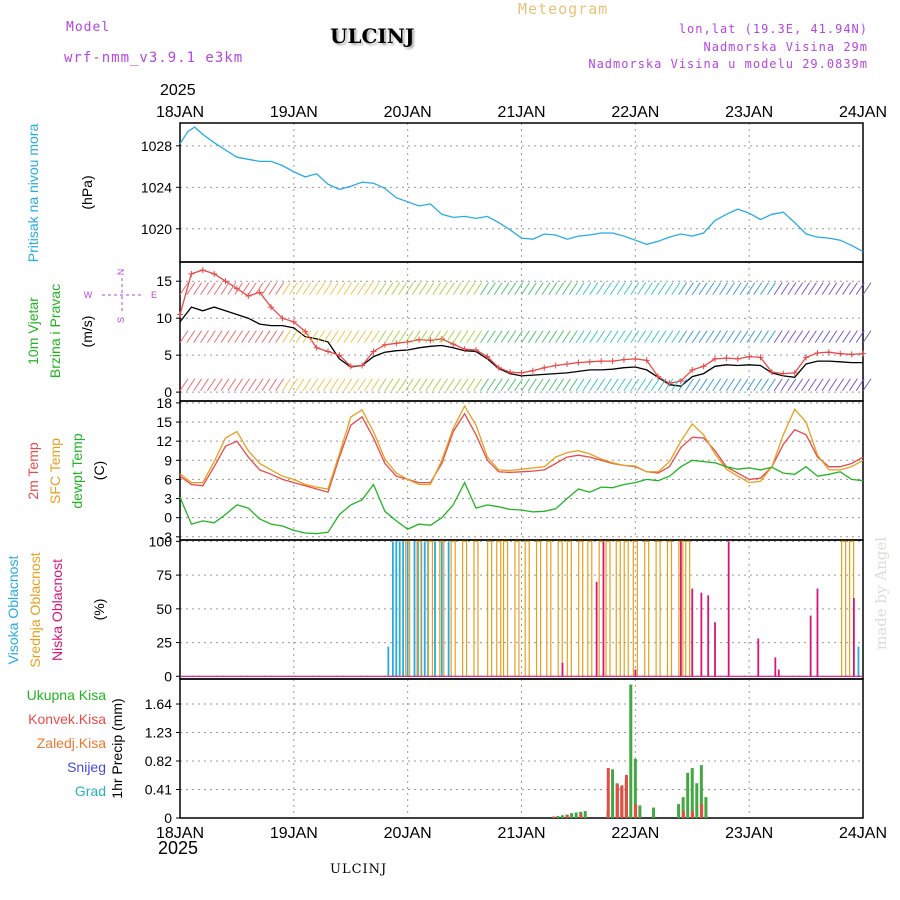 The image size is (900, 900). Describe the element at coordinates (90, 791) in the screenshot. I see `precip-legend-label: Grad` at that location.